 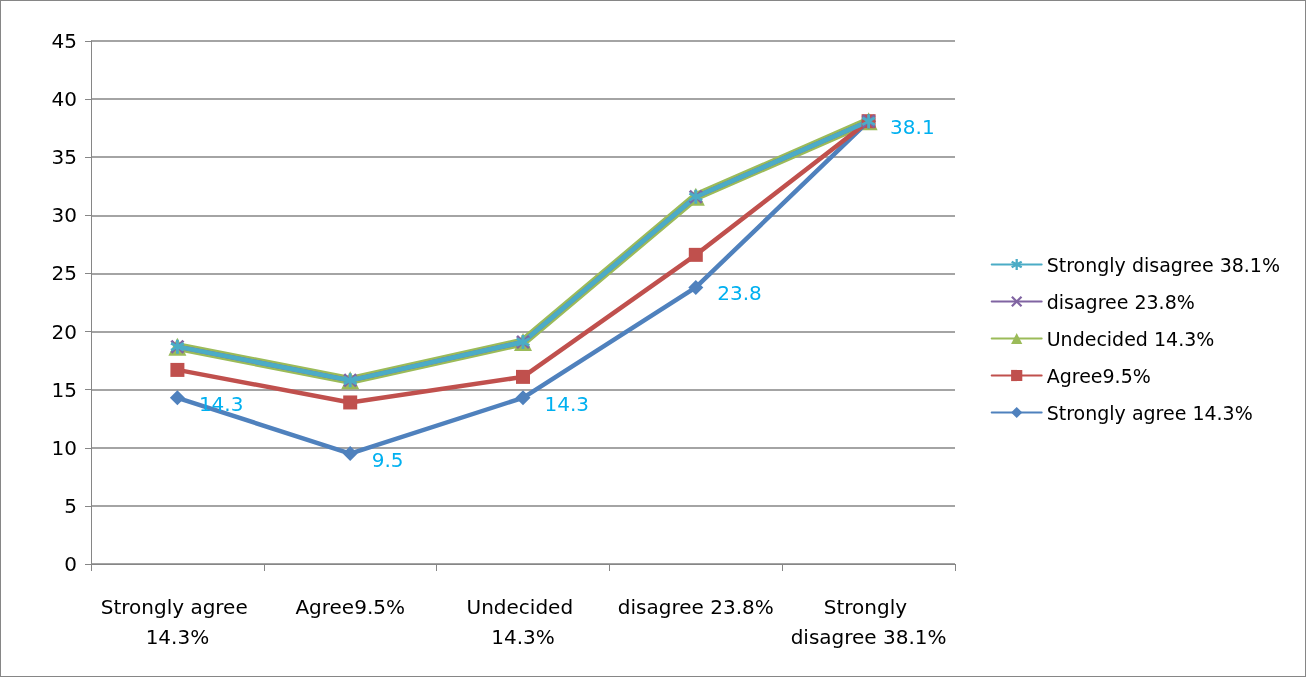 What do you see at coordinates (1130, 338) in the screenshot?
I see `legend-label: Undecided 14.3%` at bounding box center [1130, 338].